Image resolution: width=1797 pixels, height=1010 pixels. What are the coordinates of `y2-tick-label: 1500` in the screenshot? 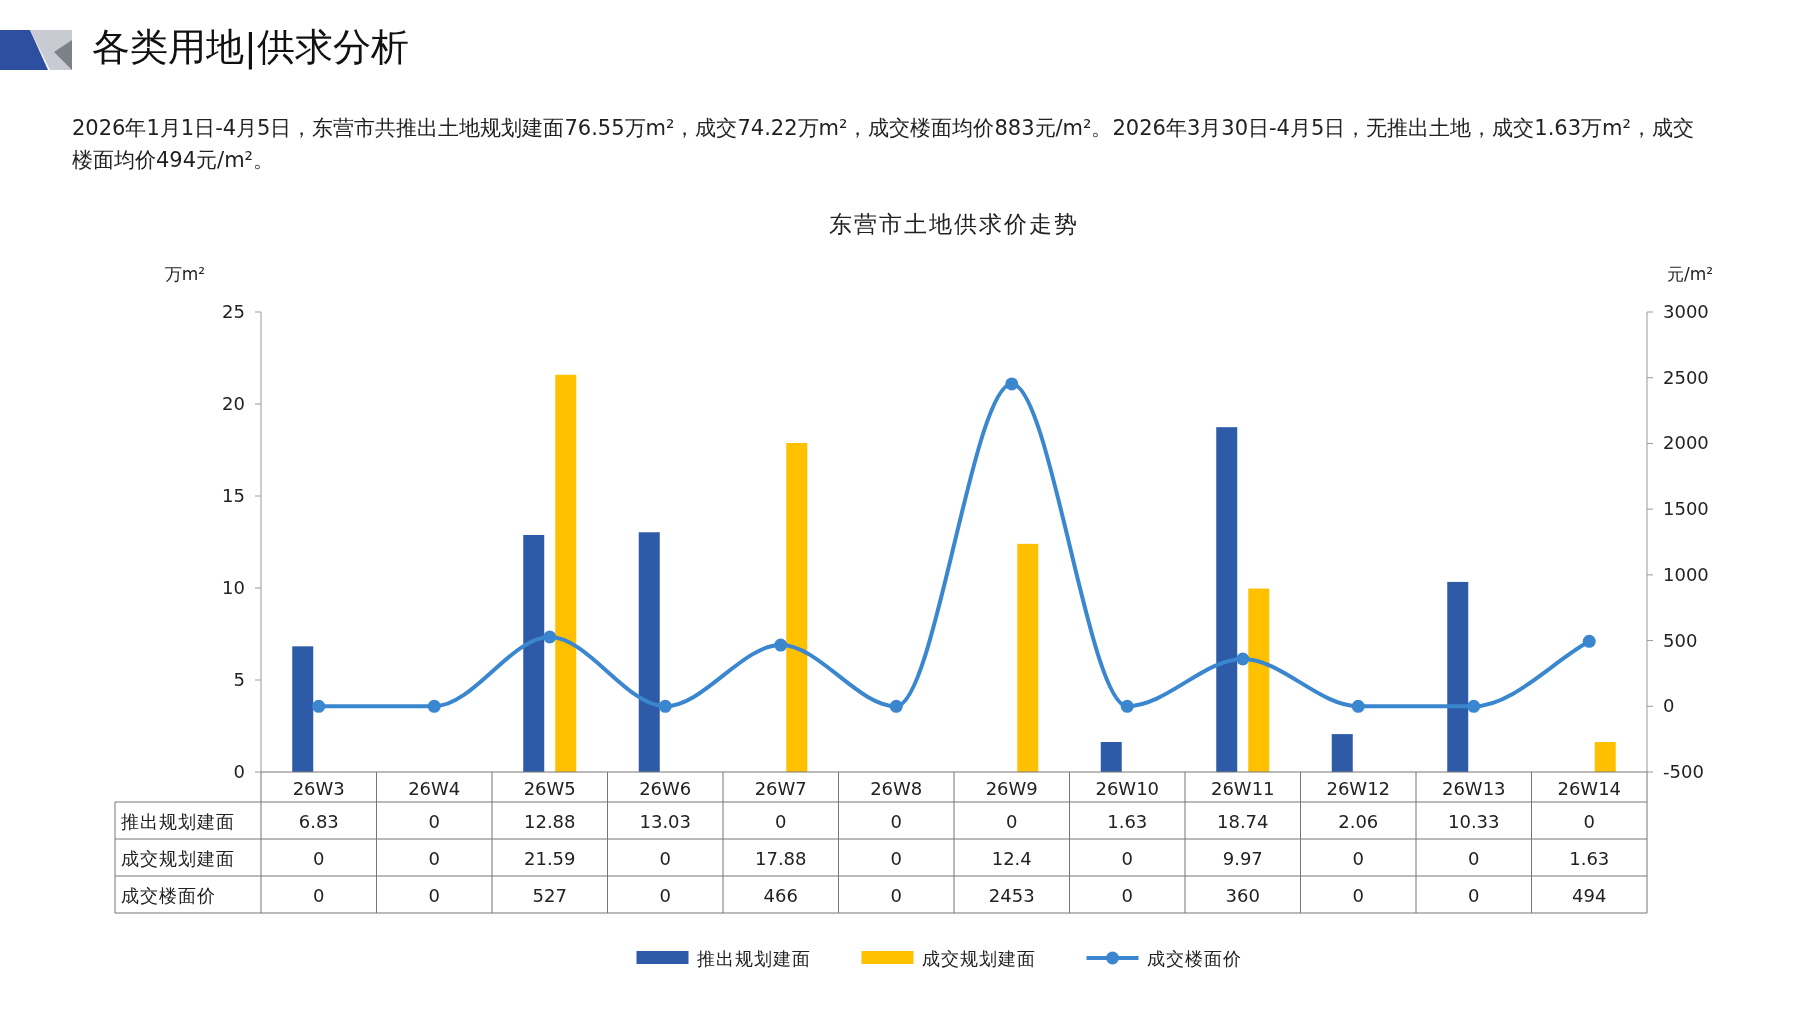 It's located at (1686, 509).